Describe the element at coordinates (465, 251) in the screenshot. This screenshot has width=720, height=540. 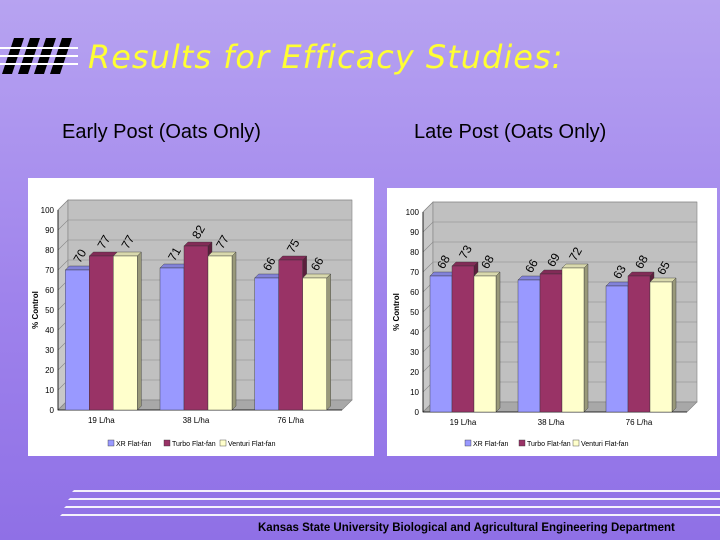
I see `bar-data-label: 73` at that location.